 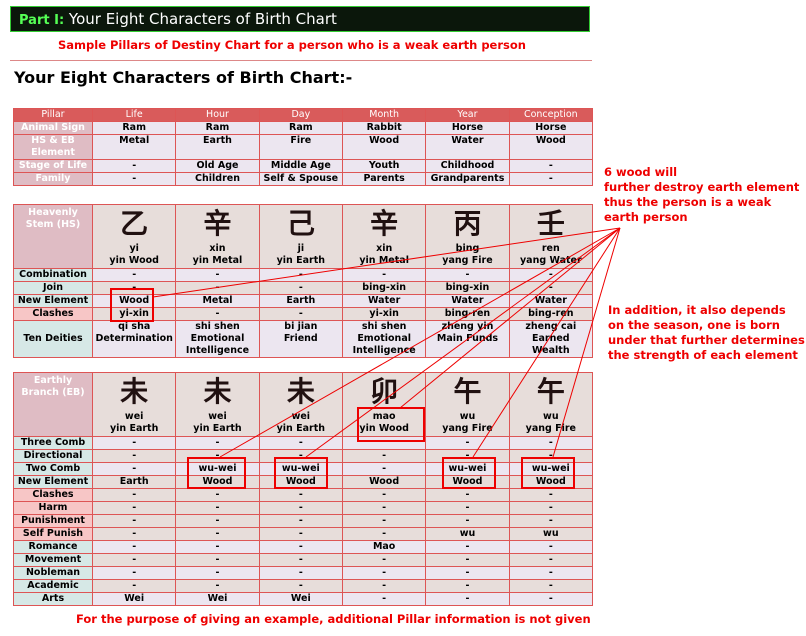 I want to click on table-cell: Horse, so click(x=467, y=128).